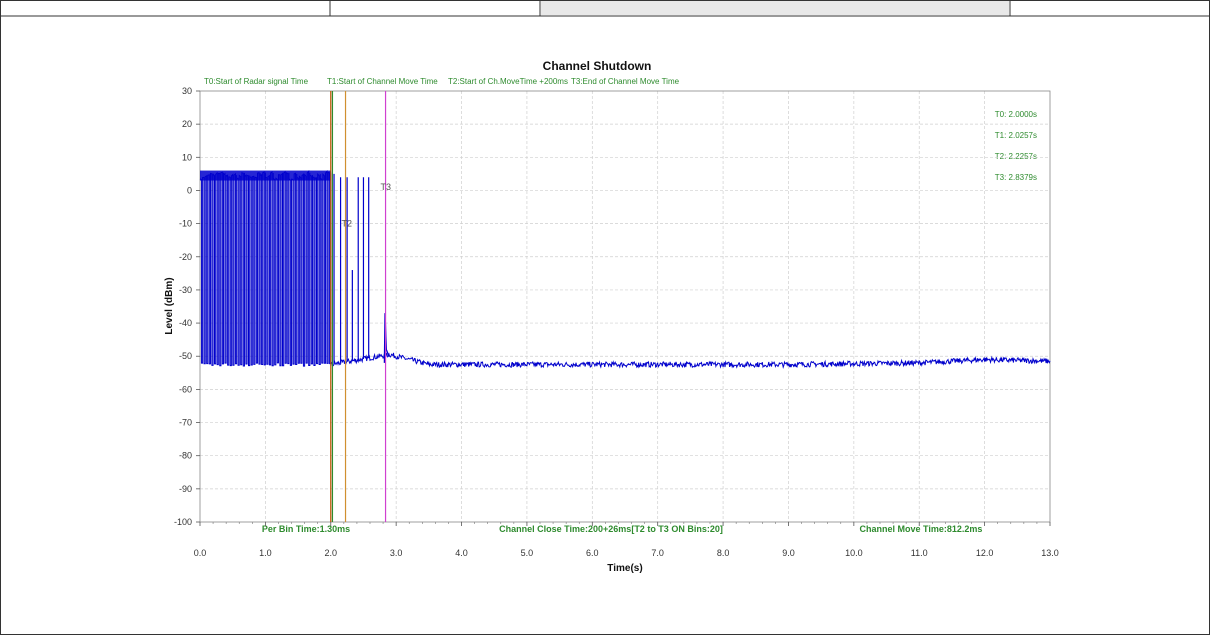 The image size is (1210, 635). What do you see at coordinates (1016, 135) in the screenshot?
I see `marker-value-t1: T1: 2.0257s` at bounding box center [1016, 135].